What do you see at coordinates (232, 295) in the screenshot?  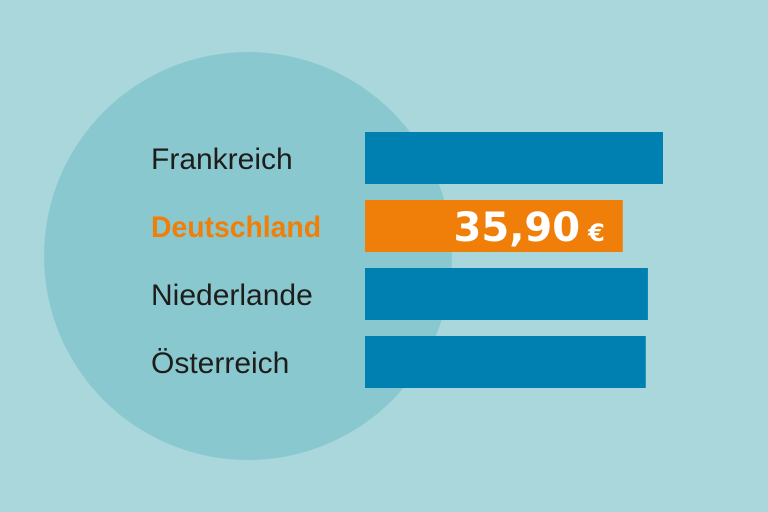 I see `category-label-niederlande: Niederlande` at bounding box center [232, 295].